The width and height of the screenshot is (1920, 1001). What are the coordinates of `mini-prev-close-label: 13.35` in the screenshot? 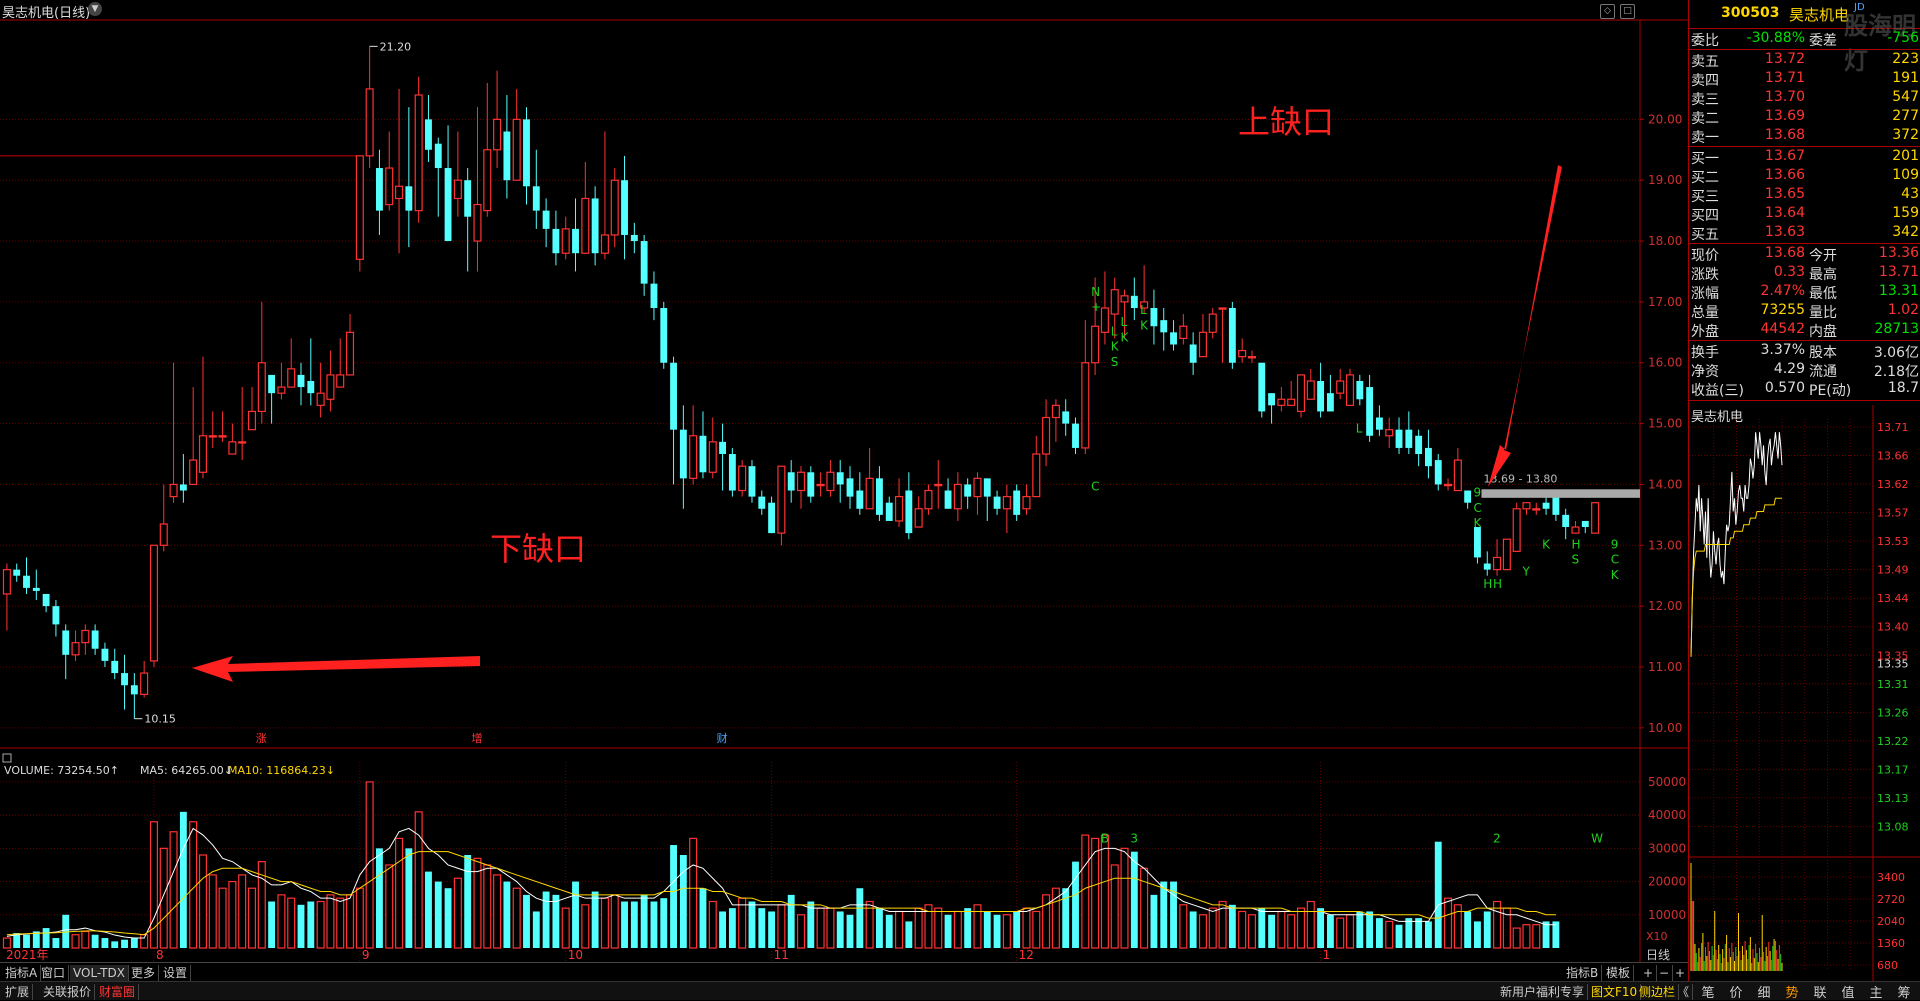 It's located at (1893, 663).